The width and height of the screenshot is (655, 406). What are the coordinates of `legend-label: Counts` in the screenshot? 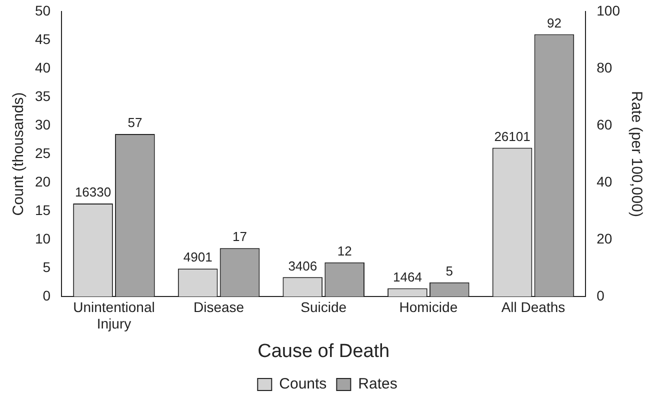 It's located at (303, 384).